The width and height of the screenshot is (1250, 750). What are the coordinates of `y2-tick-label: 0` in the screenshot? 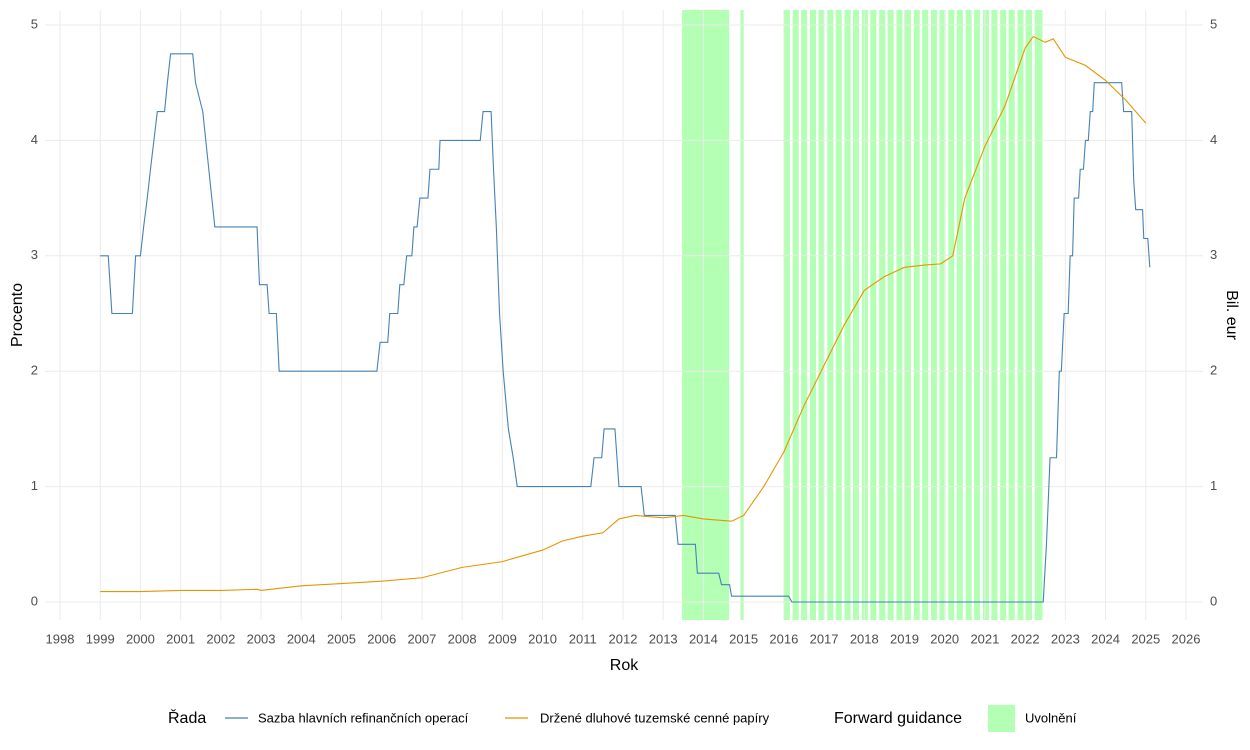 It's located at (1213, 600).